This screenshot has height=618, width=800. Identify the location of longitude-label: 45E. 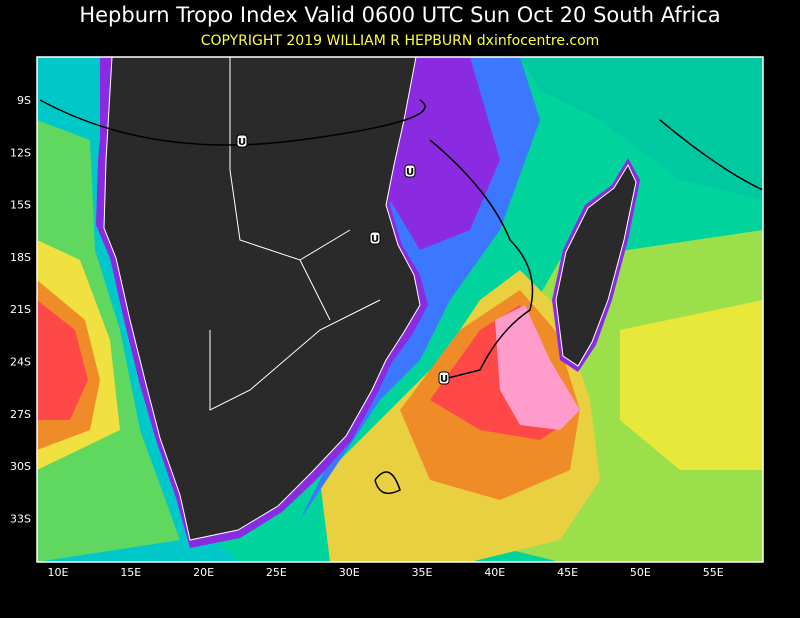
(567, 572).